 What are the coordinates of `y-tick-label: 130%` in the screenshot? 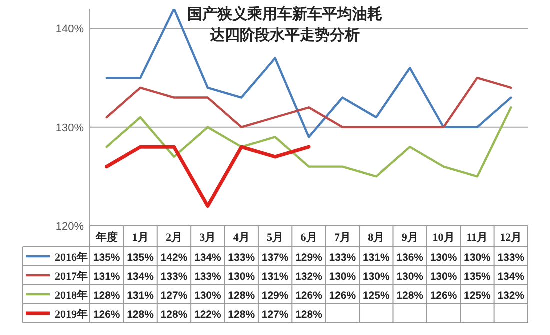 It's located at (70, 128).